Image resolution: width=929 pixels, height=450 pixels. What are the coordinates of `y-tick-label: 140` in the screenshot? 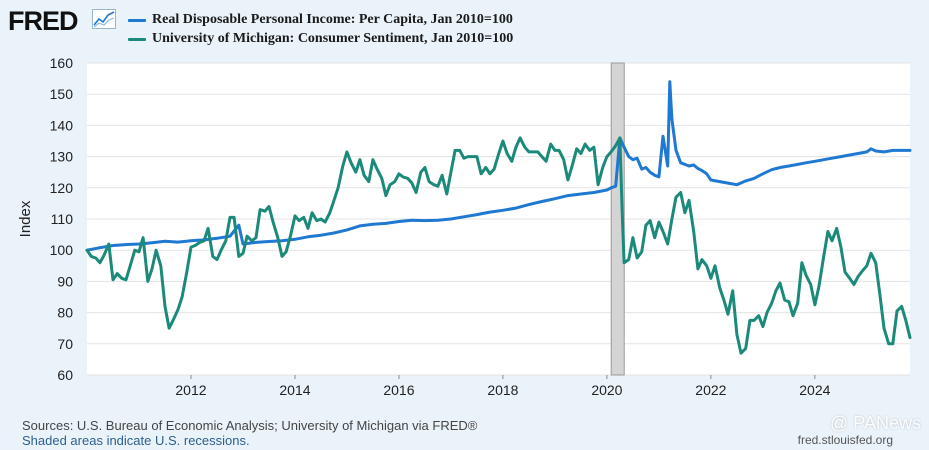 It's located at (62, 125).